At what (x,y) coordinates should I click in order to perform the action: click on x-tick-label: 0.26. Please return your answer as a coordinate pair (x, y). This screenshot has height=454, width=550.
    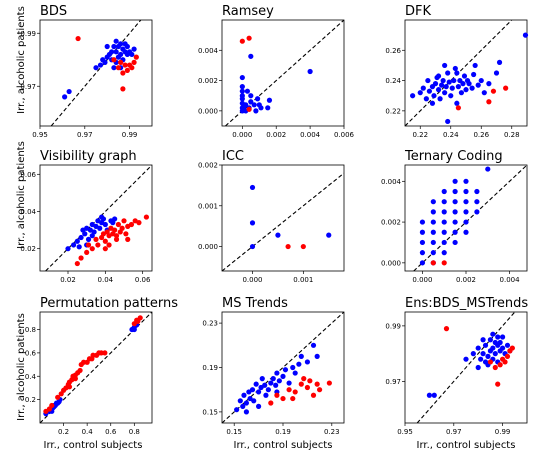
    Looking at the image, I should click on (481, 135).